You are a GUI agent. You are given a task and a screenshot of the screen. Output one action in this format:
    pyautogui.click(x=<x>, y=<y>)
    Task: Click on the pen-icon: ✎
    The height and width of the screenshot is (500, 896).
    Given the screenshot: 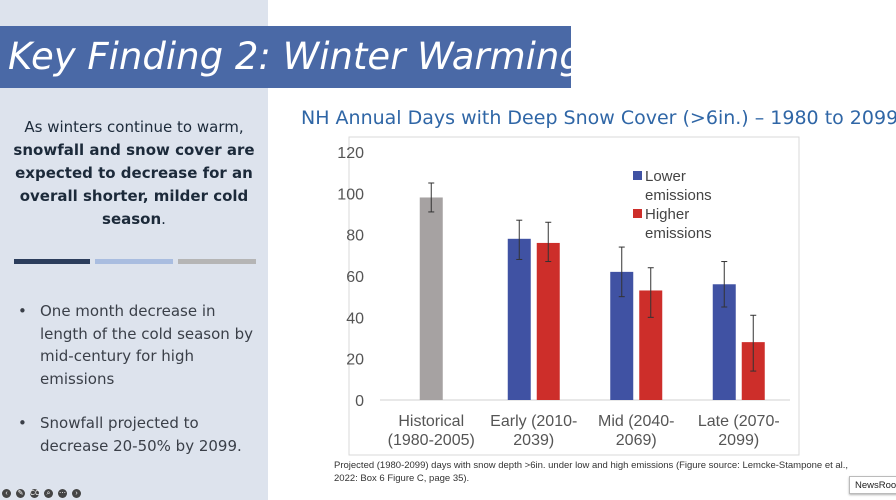 What is the action you would take?
    pyautogui.click(x=20, y=493)
    